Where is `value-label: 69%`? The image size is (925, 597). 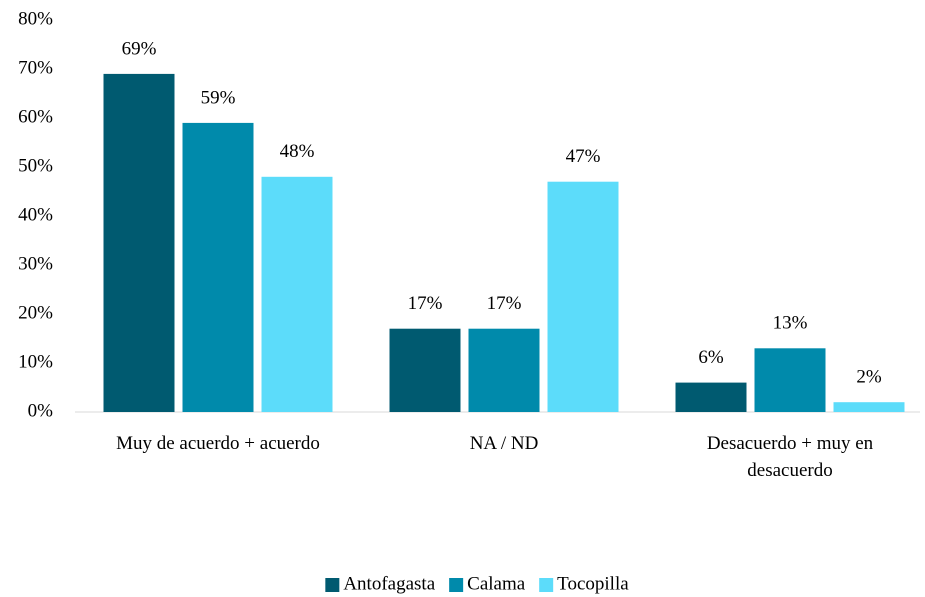
value-label: 69% is located at coordinates (139, 48).